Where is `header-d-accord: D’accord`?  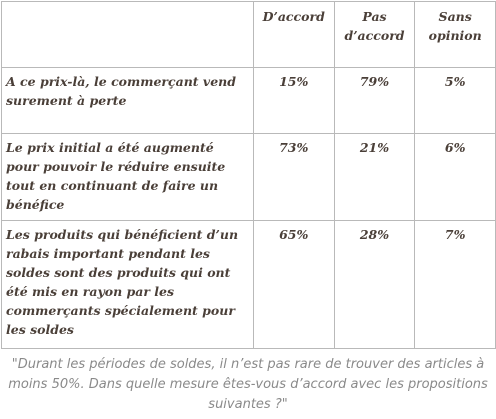 header-d-accord: D’accord is located at coordinates (293, 34).